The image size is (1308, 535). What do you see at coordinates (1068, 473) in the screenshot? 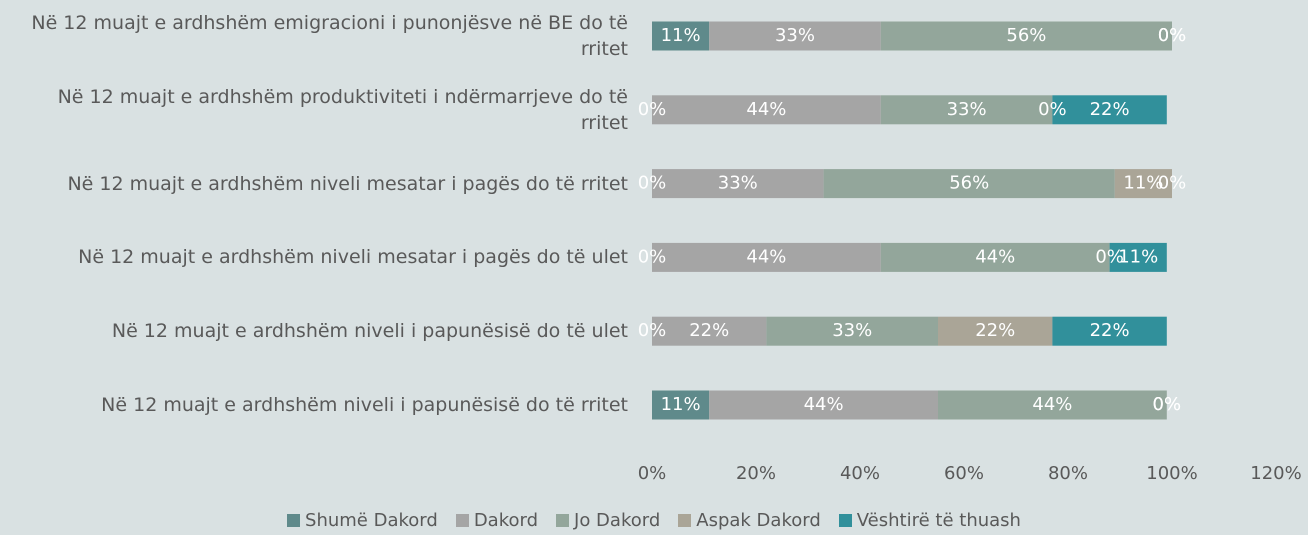
I see `x-tick-label: 80%` at bounding box center [1068, 473].